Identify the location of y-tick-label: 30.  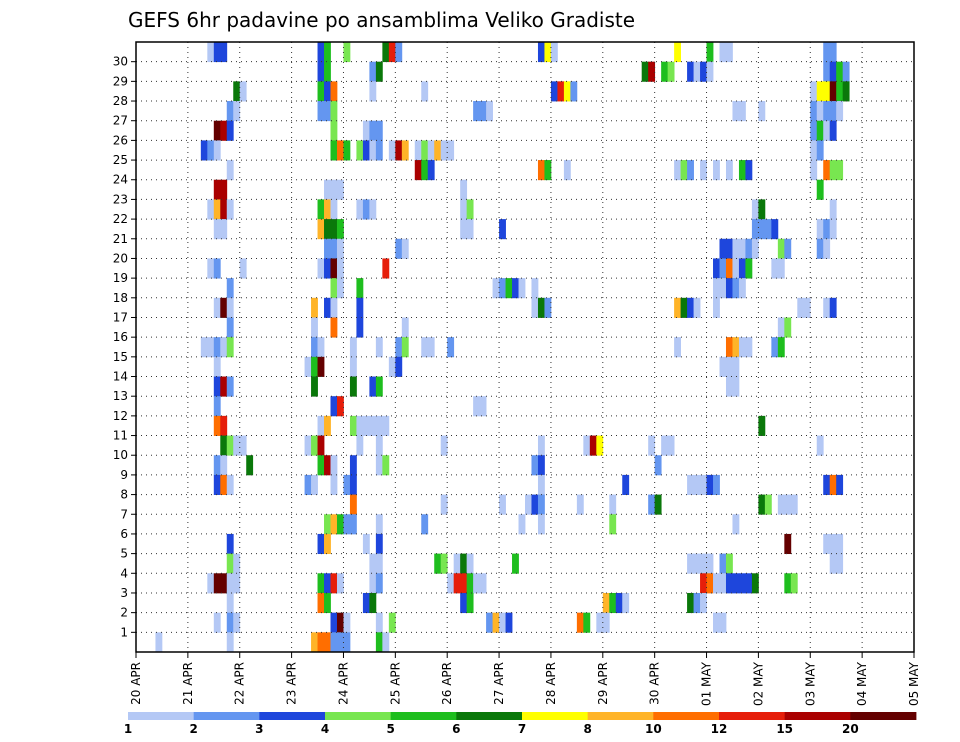
(120, 62).